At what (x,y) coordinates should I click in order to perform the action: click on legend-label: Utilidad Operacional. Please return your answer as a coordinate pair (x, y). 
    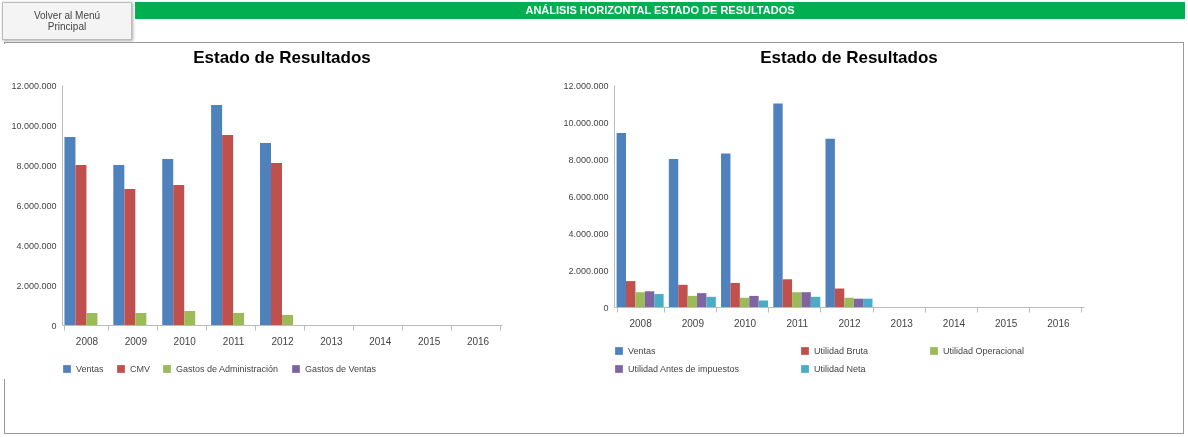
    Looking at the image, I should click on (984, 351).